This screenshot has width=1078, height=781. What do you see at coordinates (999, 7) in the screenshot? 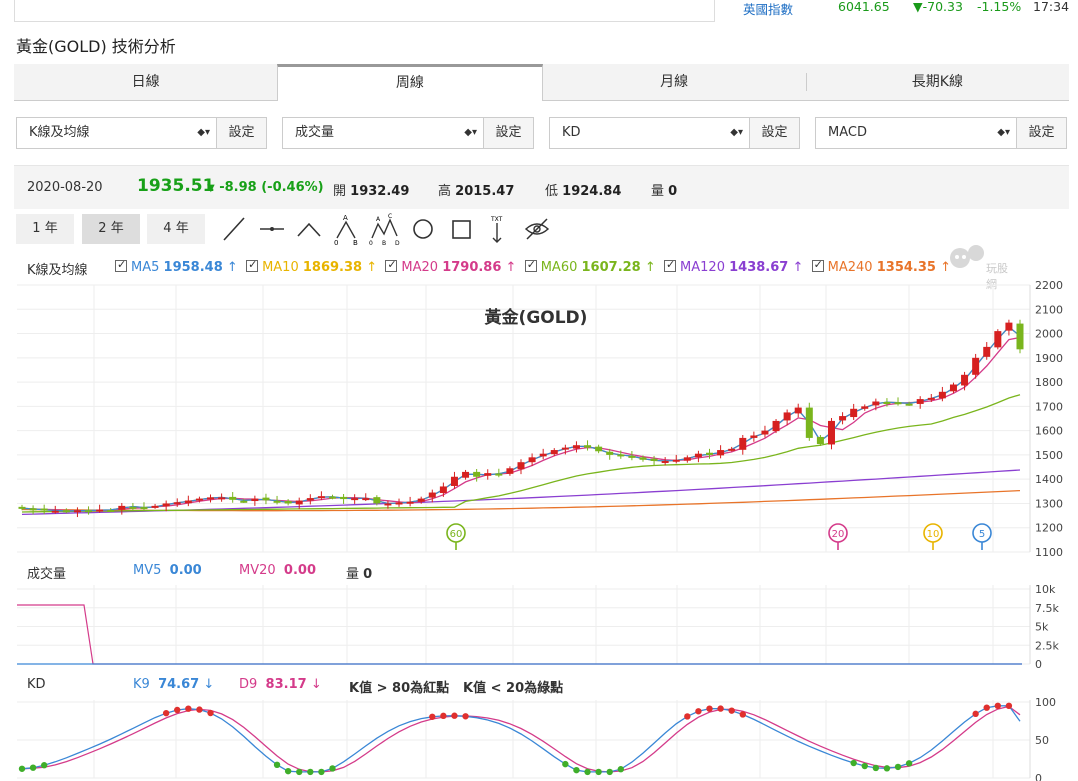
I see `ticker-percent: -1.15%` at bounding box center [999, 7].